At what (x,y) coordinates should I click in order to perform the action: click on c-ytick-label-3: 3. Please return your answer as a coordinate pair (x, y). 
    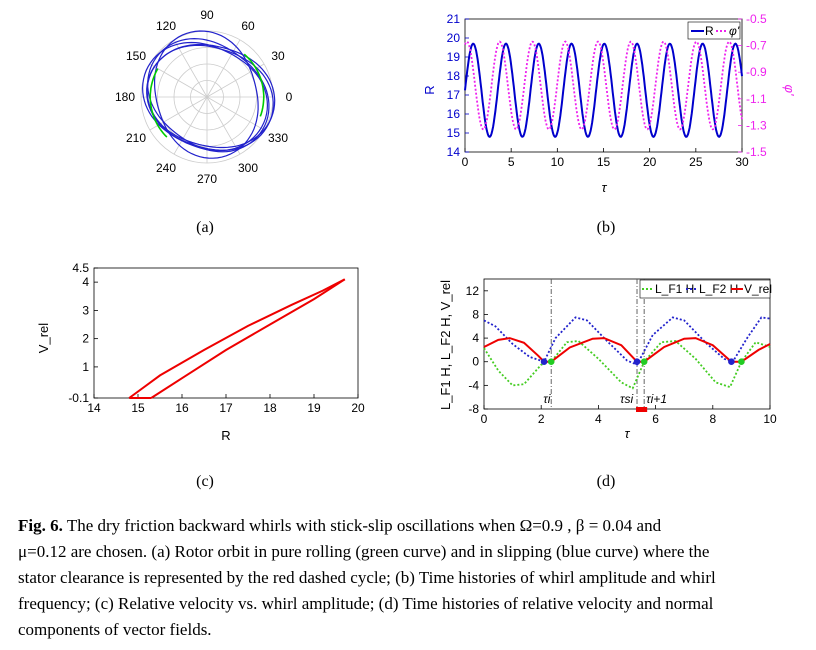
    Looking at the image, I should click on (85, 310).